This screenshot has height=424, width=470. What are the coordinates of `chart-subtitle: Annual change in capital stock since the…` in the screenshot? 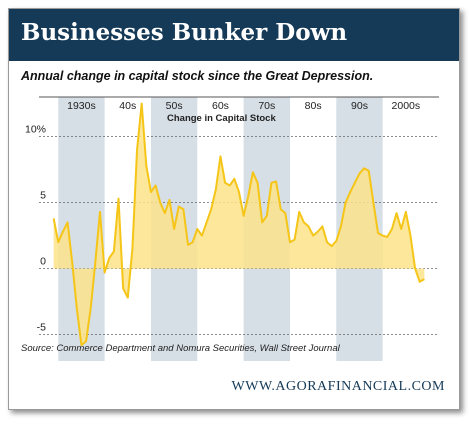 It's located at (197, 76).